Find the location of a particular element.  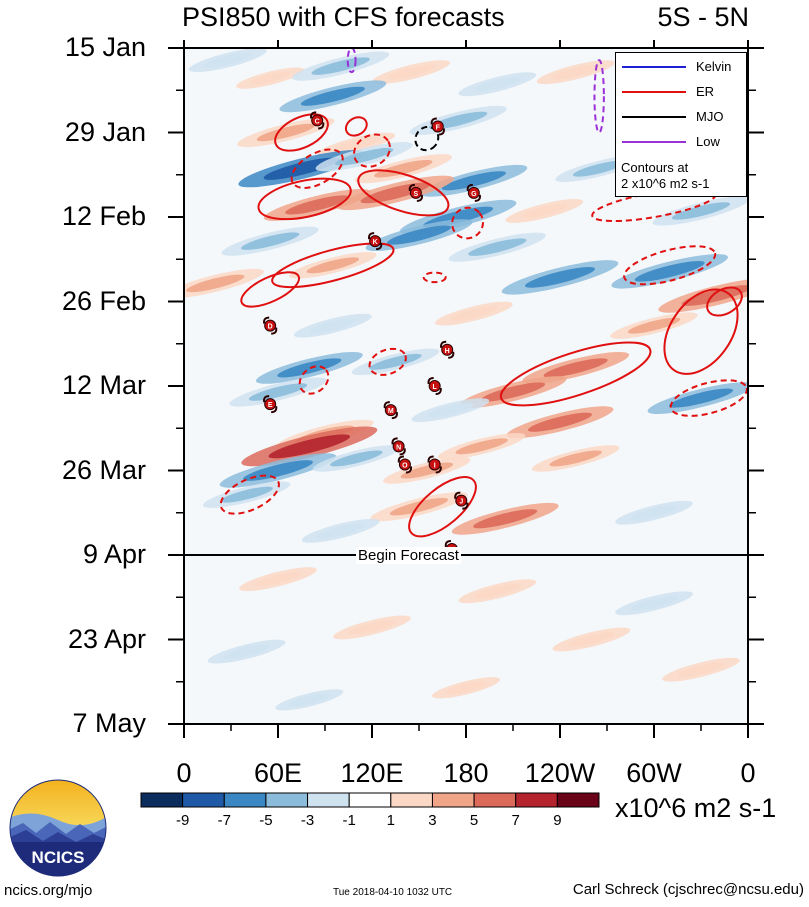

footer-url: ncics.org/mjo is located at coordinates (48, 890).